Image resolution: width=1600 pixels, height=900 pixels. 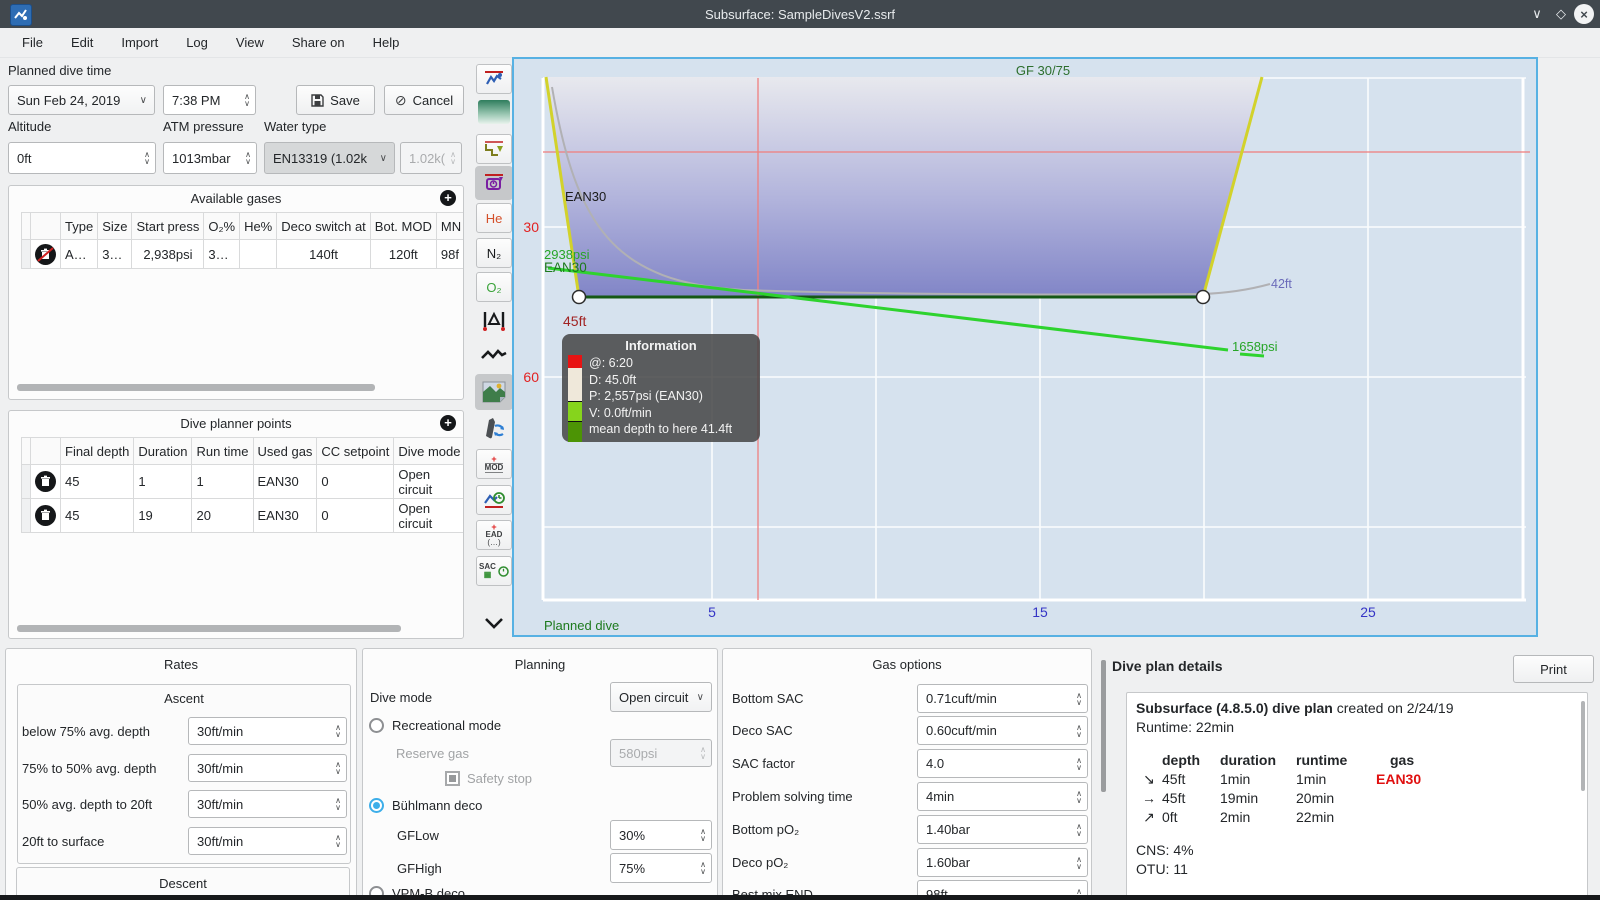 I want to click on salinity-value: 1.02k(, so click(x=427, y=158).